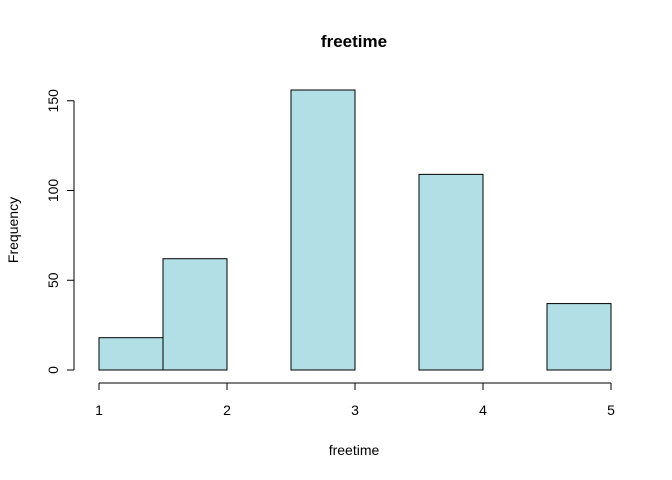 The height and width of the screenshot is (480, 672). Describe the element at coordinates (355, 410) in the screenshot. I see `x-tick-label: 3` at that location.